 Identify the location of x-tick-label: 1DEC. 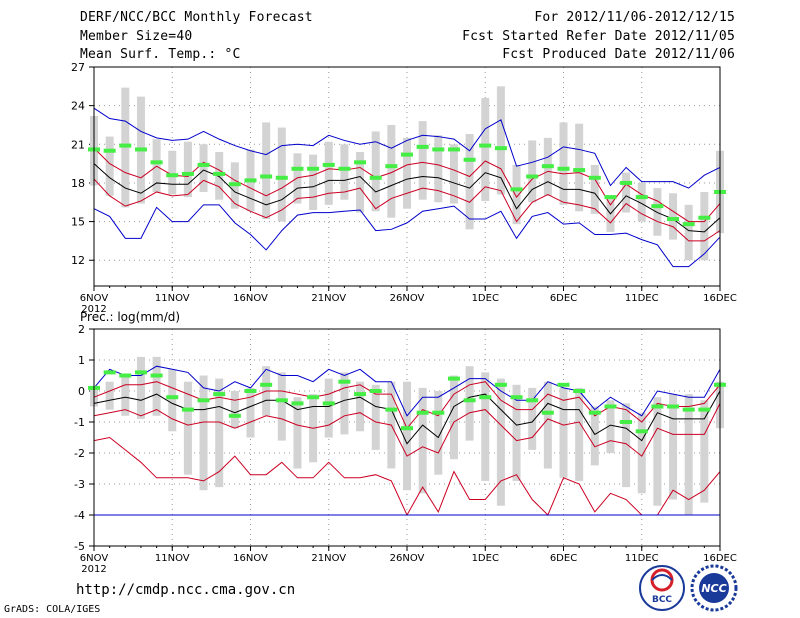
(485, 298).